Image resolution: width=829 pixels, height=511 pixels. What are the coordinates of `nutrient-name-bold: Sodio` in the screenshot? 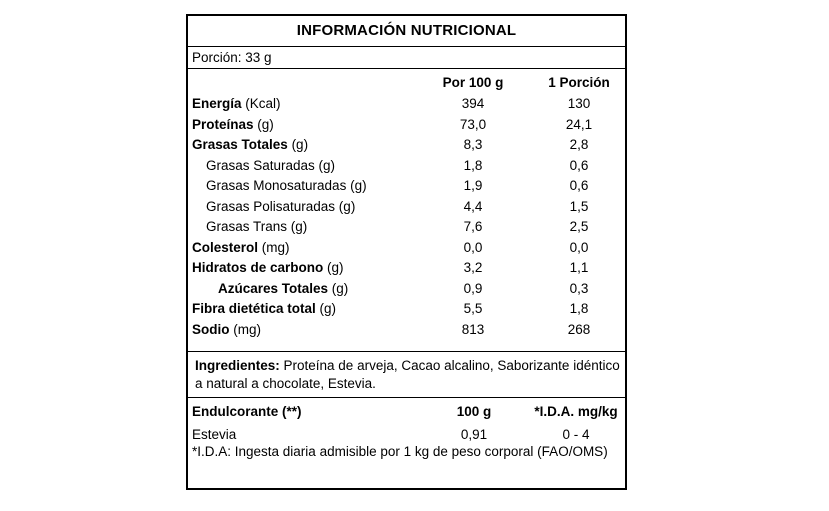 It's located at (211, 329).